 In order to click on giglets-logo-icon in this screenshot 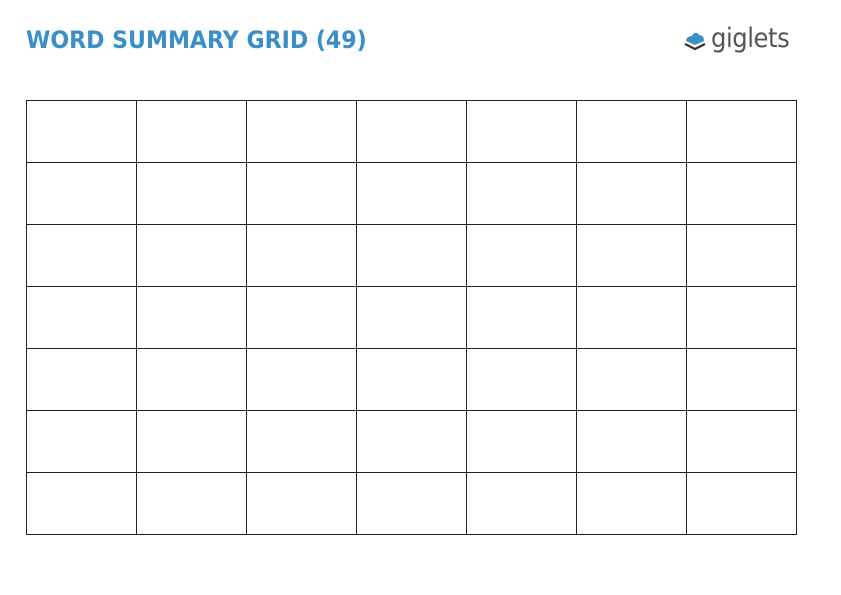, I will do `click(695, 41)`.